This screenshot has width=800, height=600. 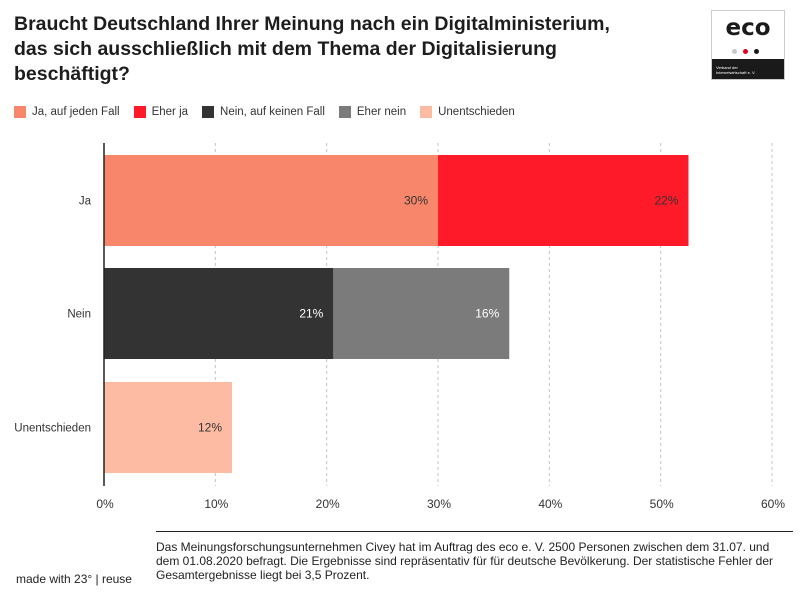 What do you see at coordinates (748, 69) in the screenshot?
I see `logo-base: Verband der Internetwirtschaft e. V.` at bounding box center [748, 69].